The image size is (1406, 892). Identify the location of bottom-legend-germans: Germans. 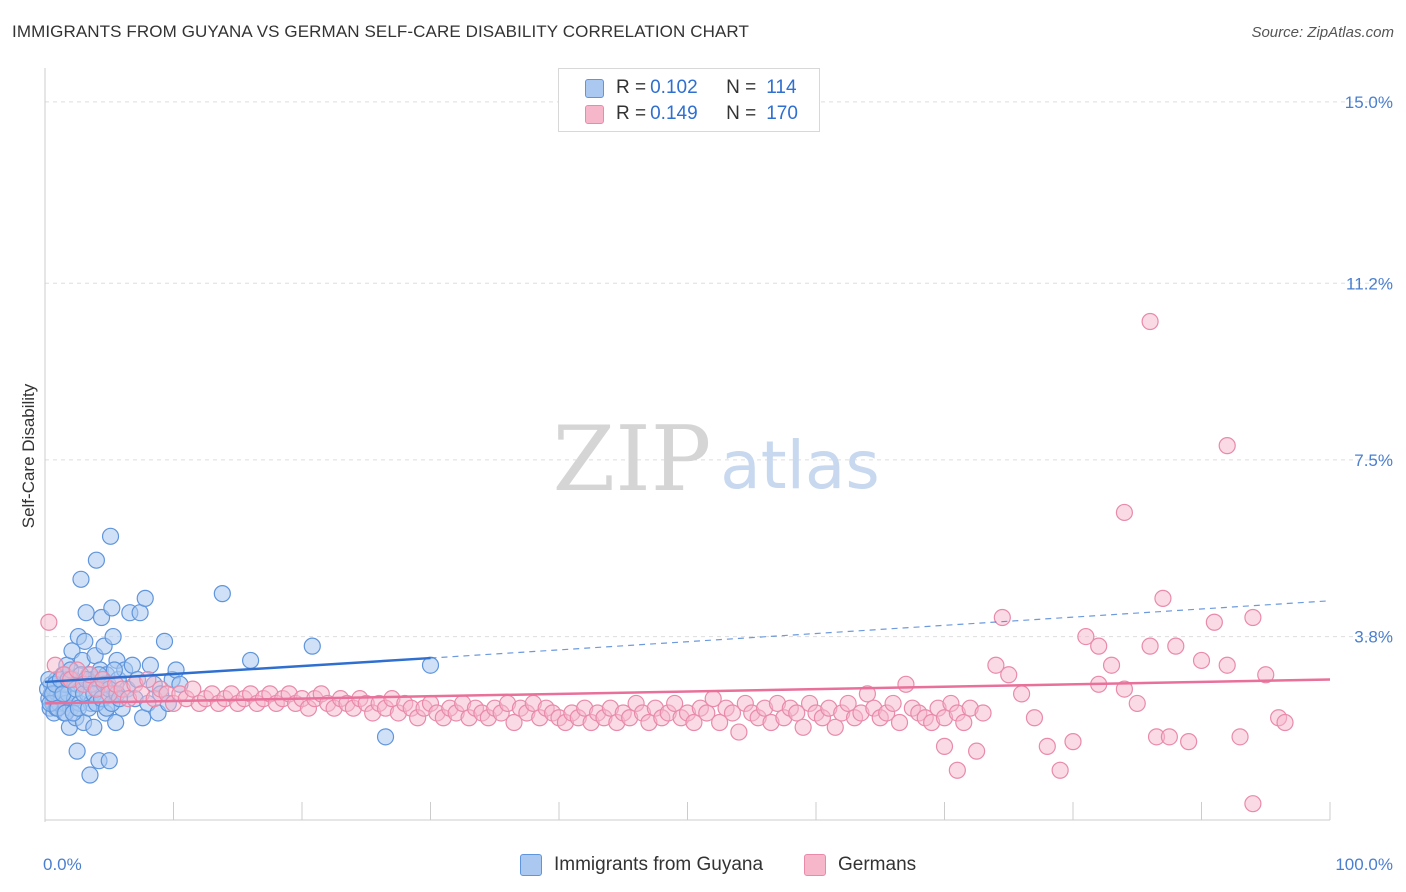
(860, 865).